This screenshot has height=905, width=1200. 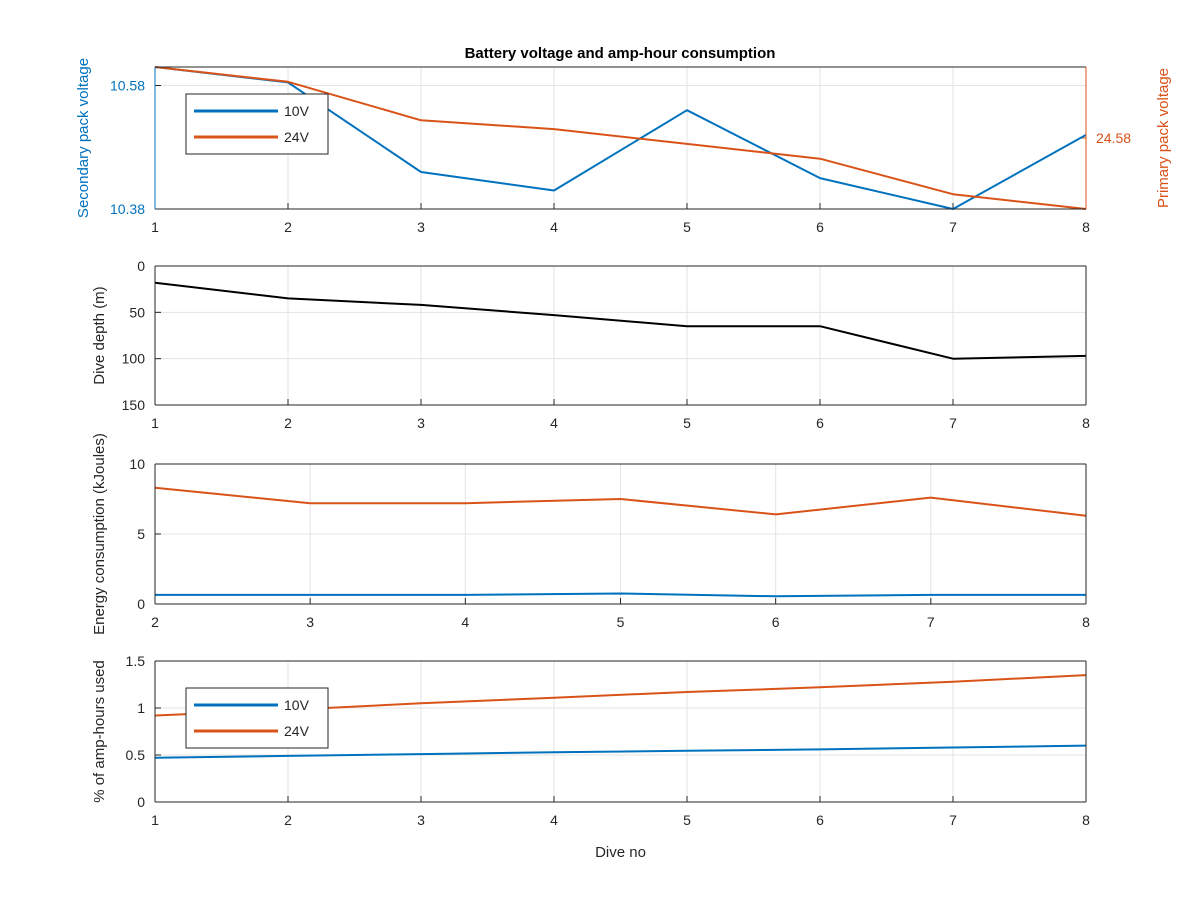 I want to click on y-right-tick-label: 24.58, so click(x=1113, y=138).